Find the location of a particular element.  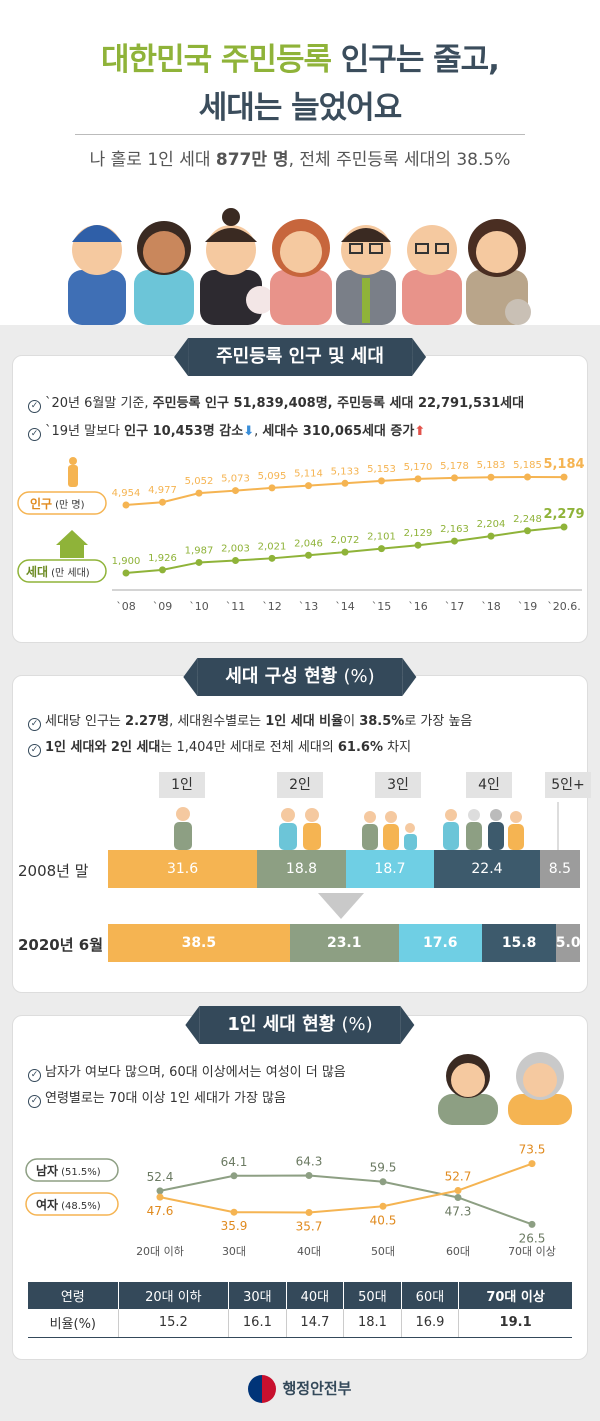

male-value-label: 52.4 is located at coordinates (160, 1177).